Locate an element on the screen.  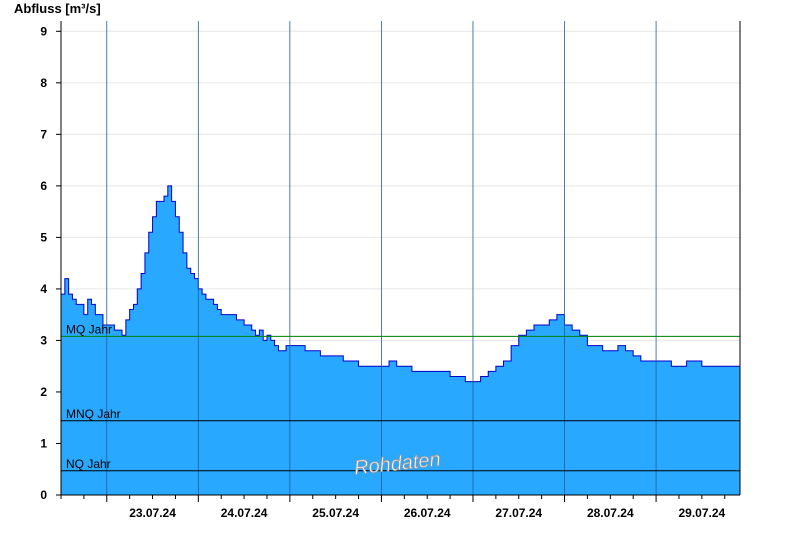
y-tick-label: 4 is located at coordinates (43, 289).